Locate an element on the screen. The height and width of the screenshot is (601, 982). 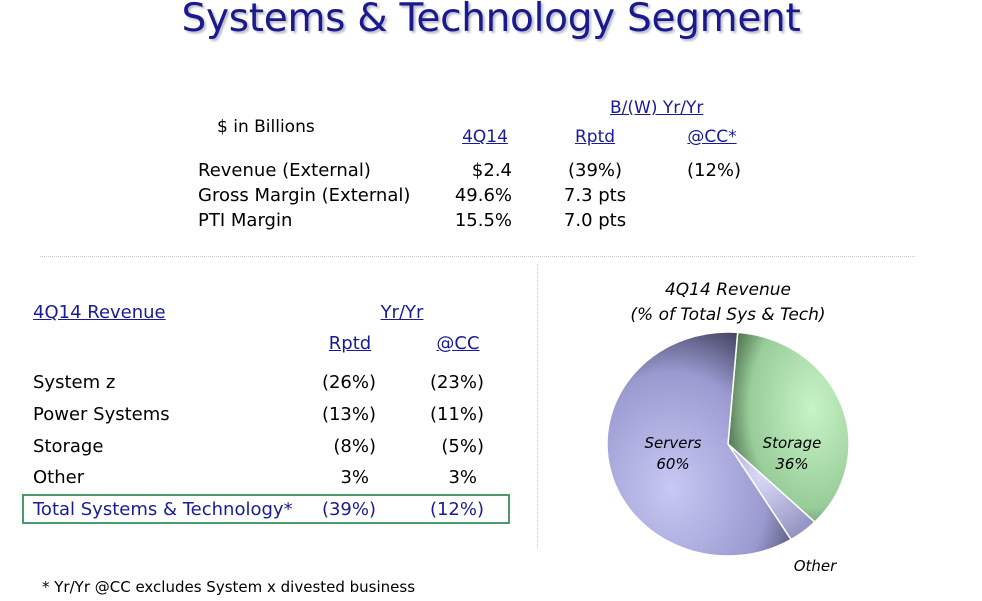
revenue-row-cc: (11%) is located at coordinates (456, 414).